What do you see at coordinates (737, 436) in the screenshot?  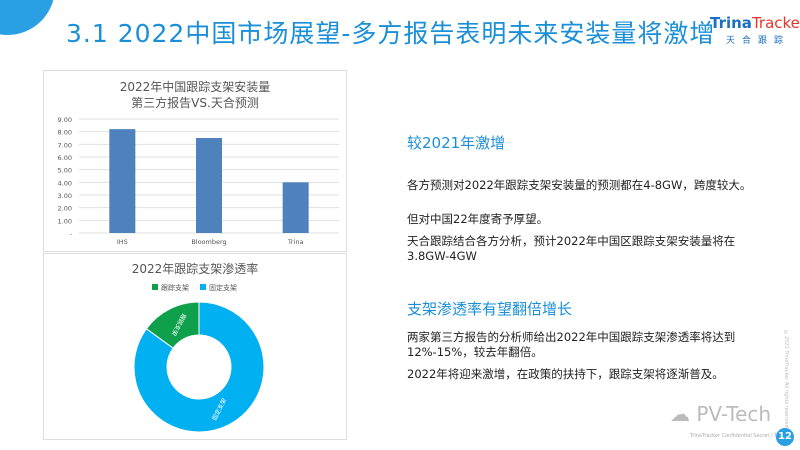 I see `confidential-note: TrinaTracker Confidential Secret / 机密` at bounding box center [737, 436].